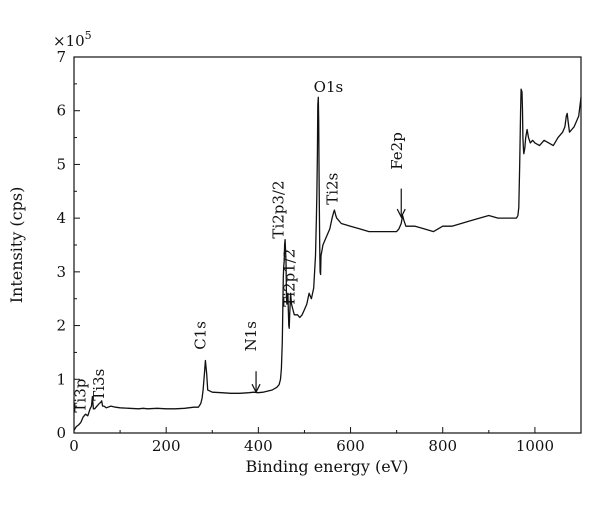 The height and width of the screenshot is (509, 600). I want to click on peak-label: Ti2p3/2, so click(279, 209).